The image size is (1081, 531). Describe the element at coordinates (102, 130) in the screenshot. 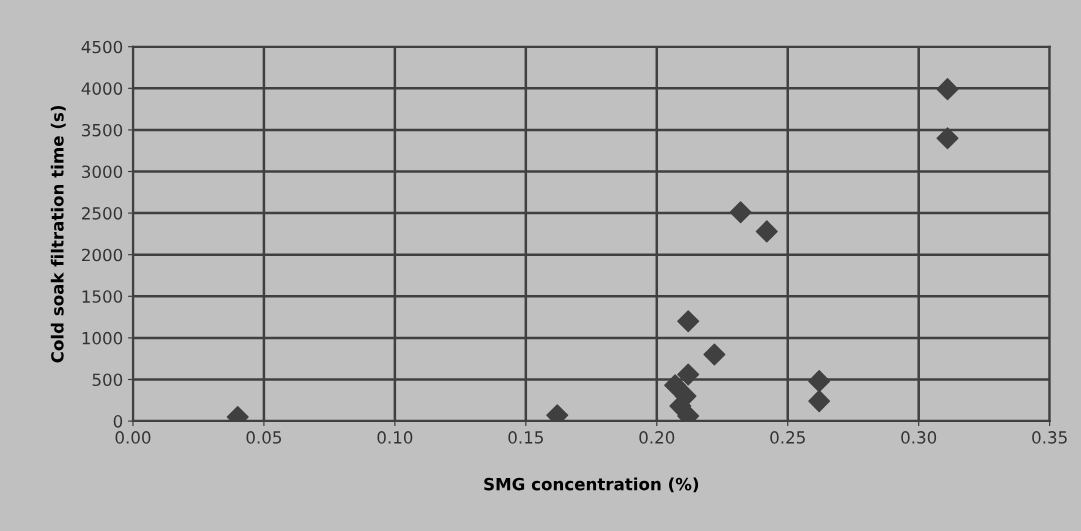

I see `y-tick-label: 3500` at that location.